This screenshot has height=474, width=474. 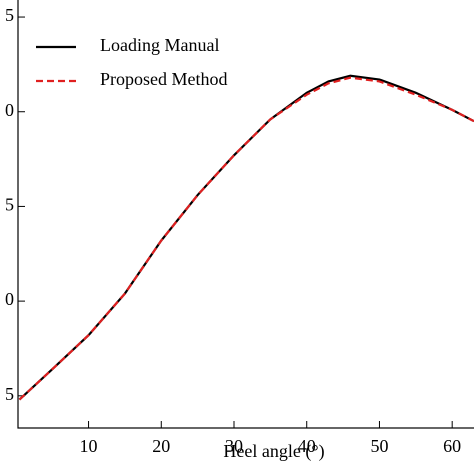 I want to click on x-tick-label: 50, so click(x=379, y=446).